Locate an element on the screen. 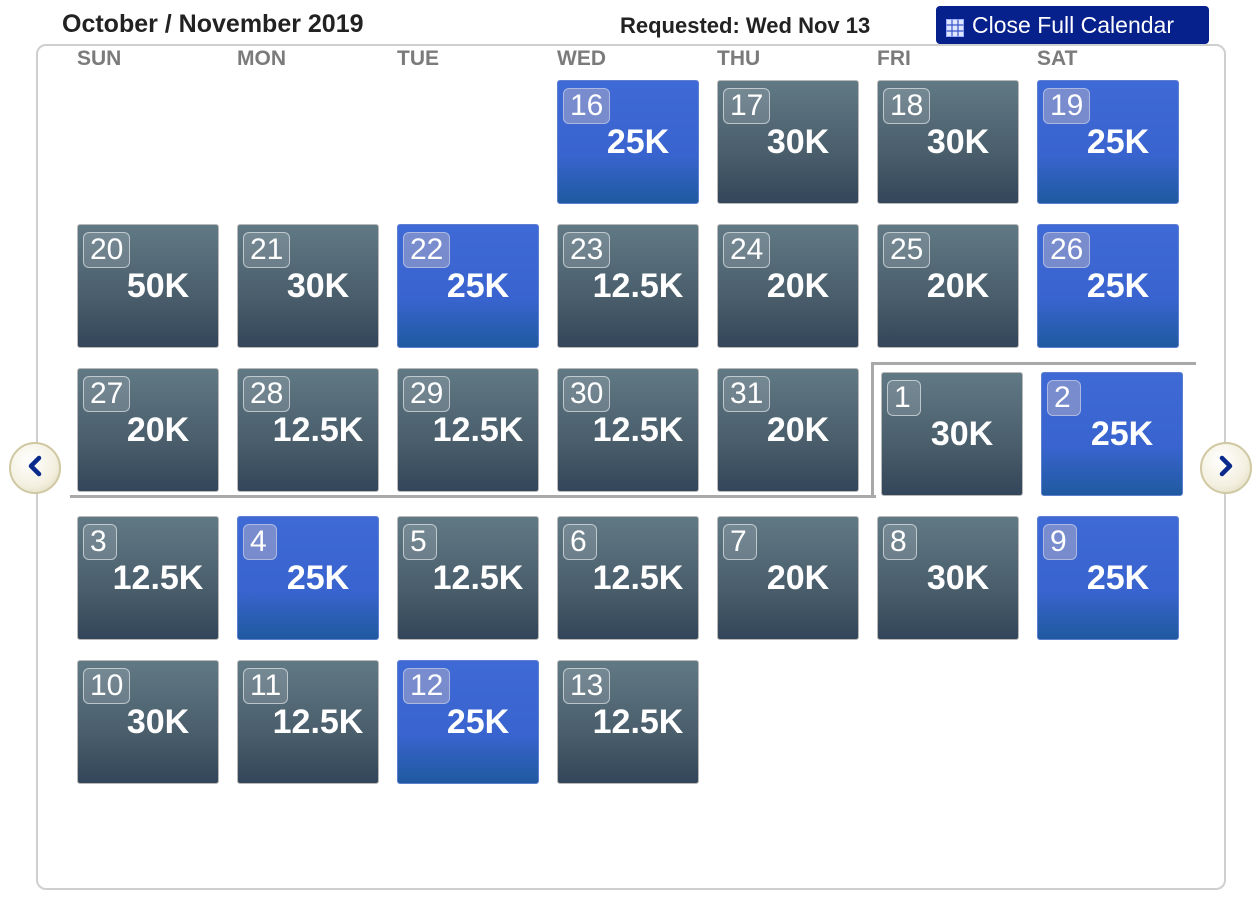 This screenshot has width=1258, height=914. requested-date: Requested: Wed Nov 13 is located at coordinates (745, 25).